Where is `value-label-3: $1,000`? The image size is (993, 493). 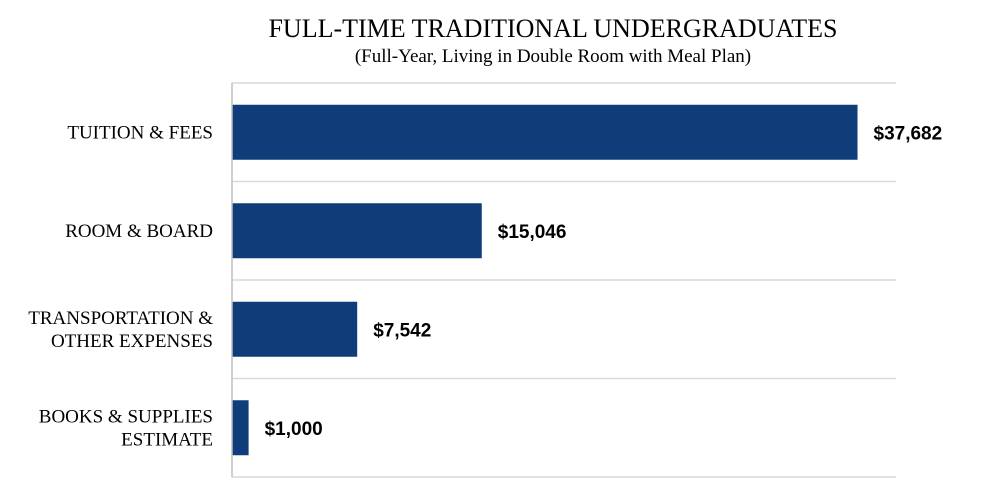 value-label-3: $1,000 is located at coordinates (294, 429).